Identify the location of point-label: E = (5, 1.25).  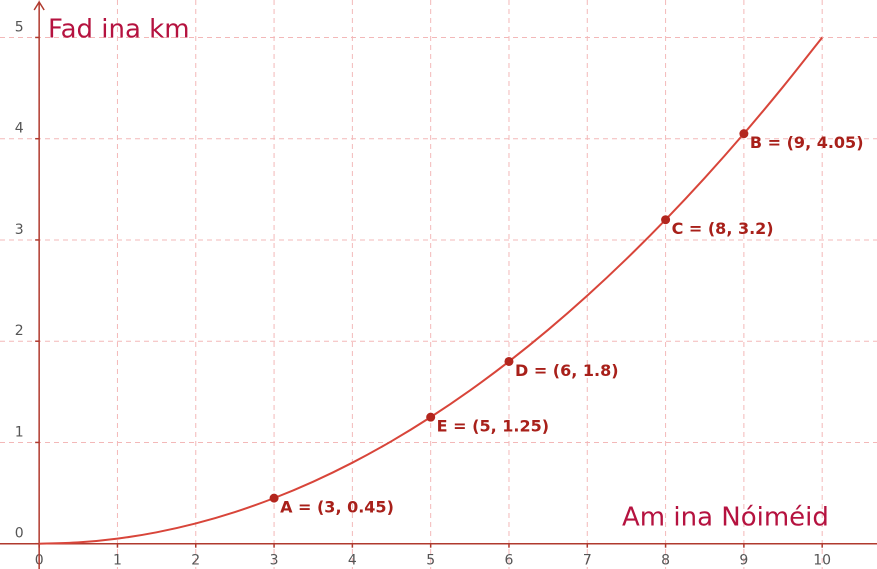
(493, 426).